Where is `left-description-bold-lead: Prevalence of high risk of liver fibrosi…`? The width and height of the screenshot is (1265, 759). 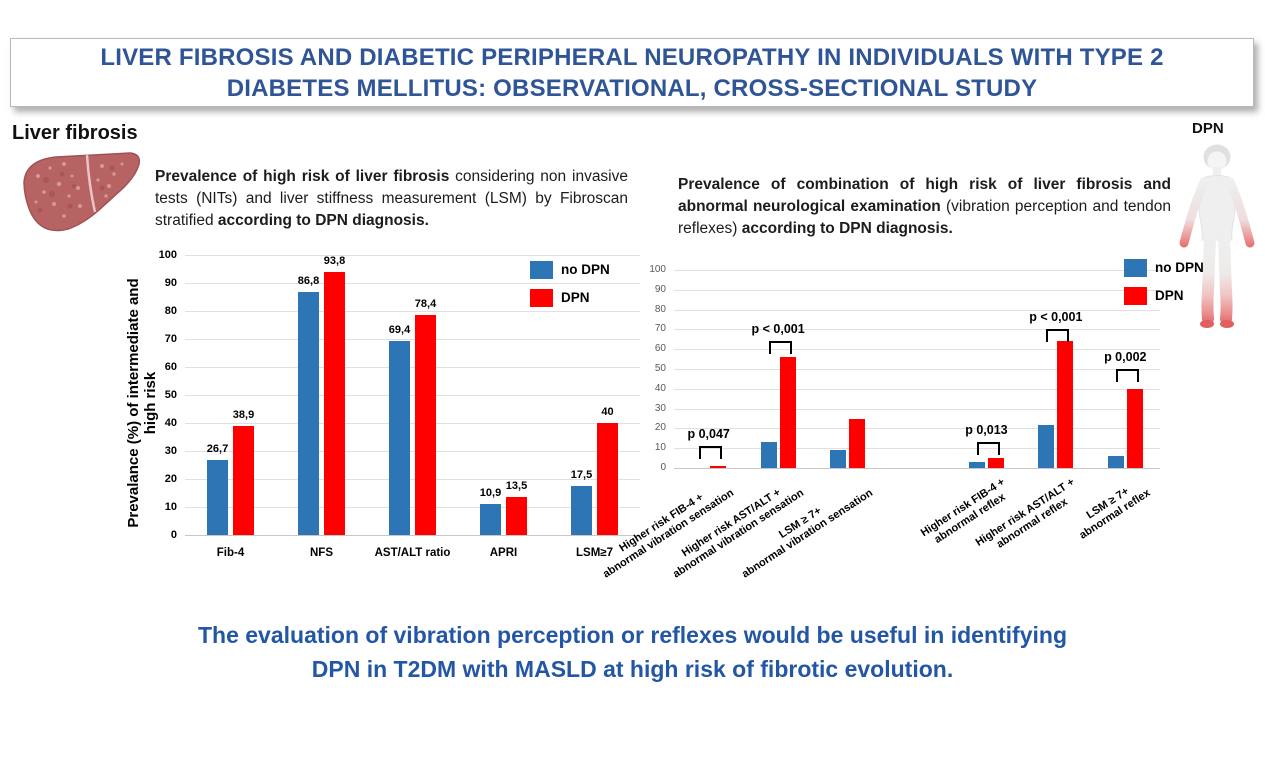 left-description-bold-lead: Prevalence of high risk of liver fibrosi… is located at coordinates (302, 176).